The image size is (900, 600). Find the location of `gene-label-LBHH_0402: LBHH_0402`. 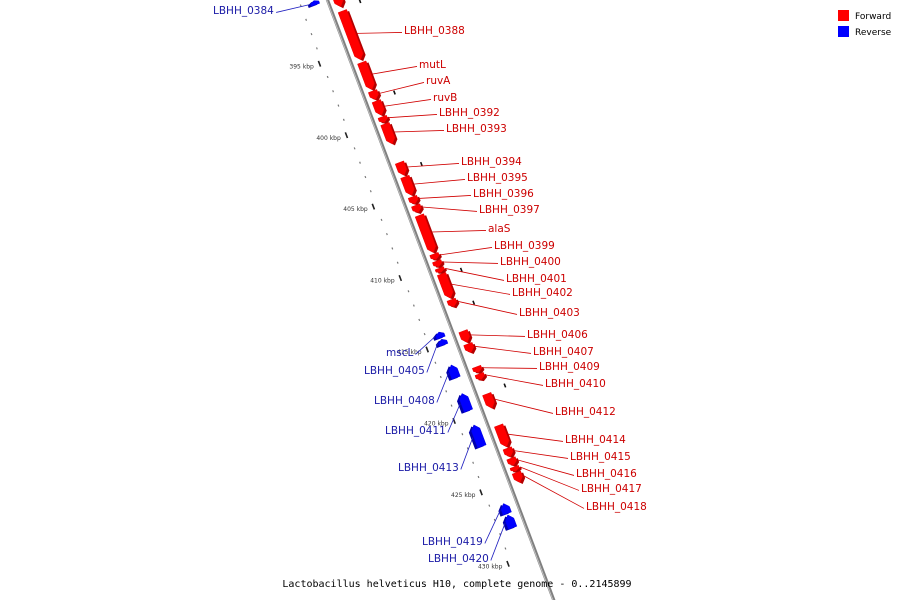

gene-label-LBHH_0402: LBHH_0402 is located at coordinates (542, 293).